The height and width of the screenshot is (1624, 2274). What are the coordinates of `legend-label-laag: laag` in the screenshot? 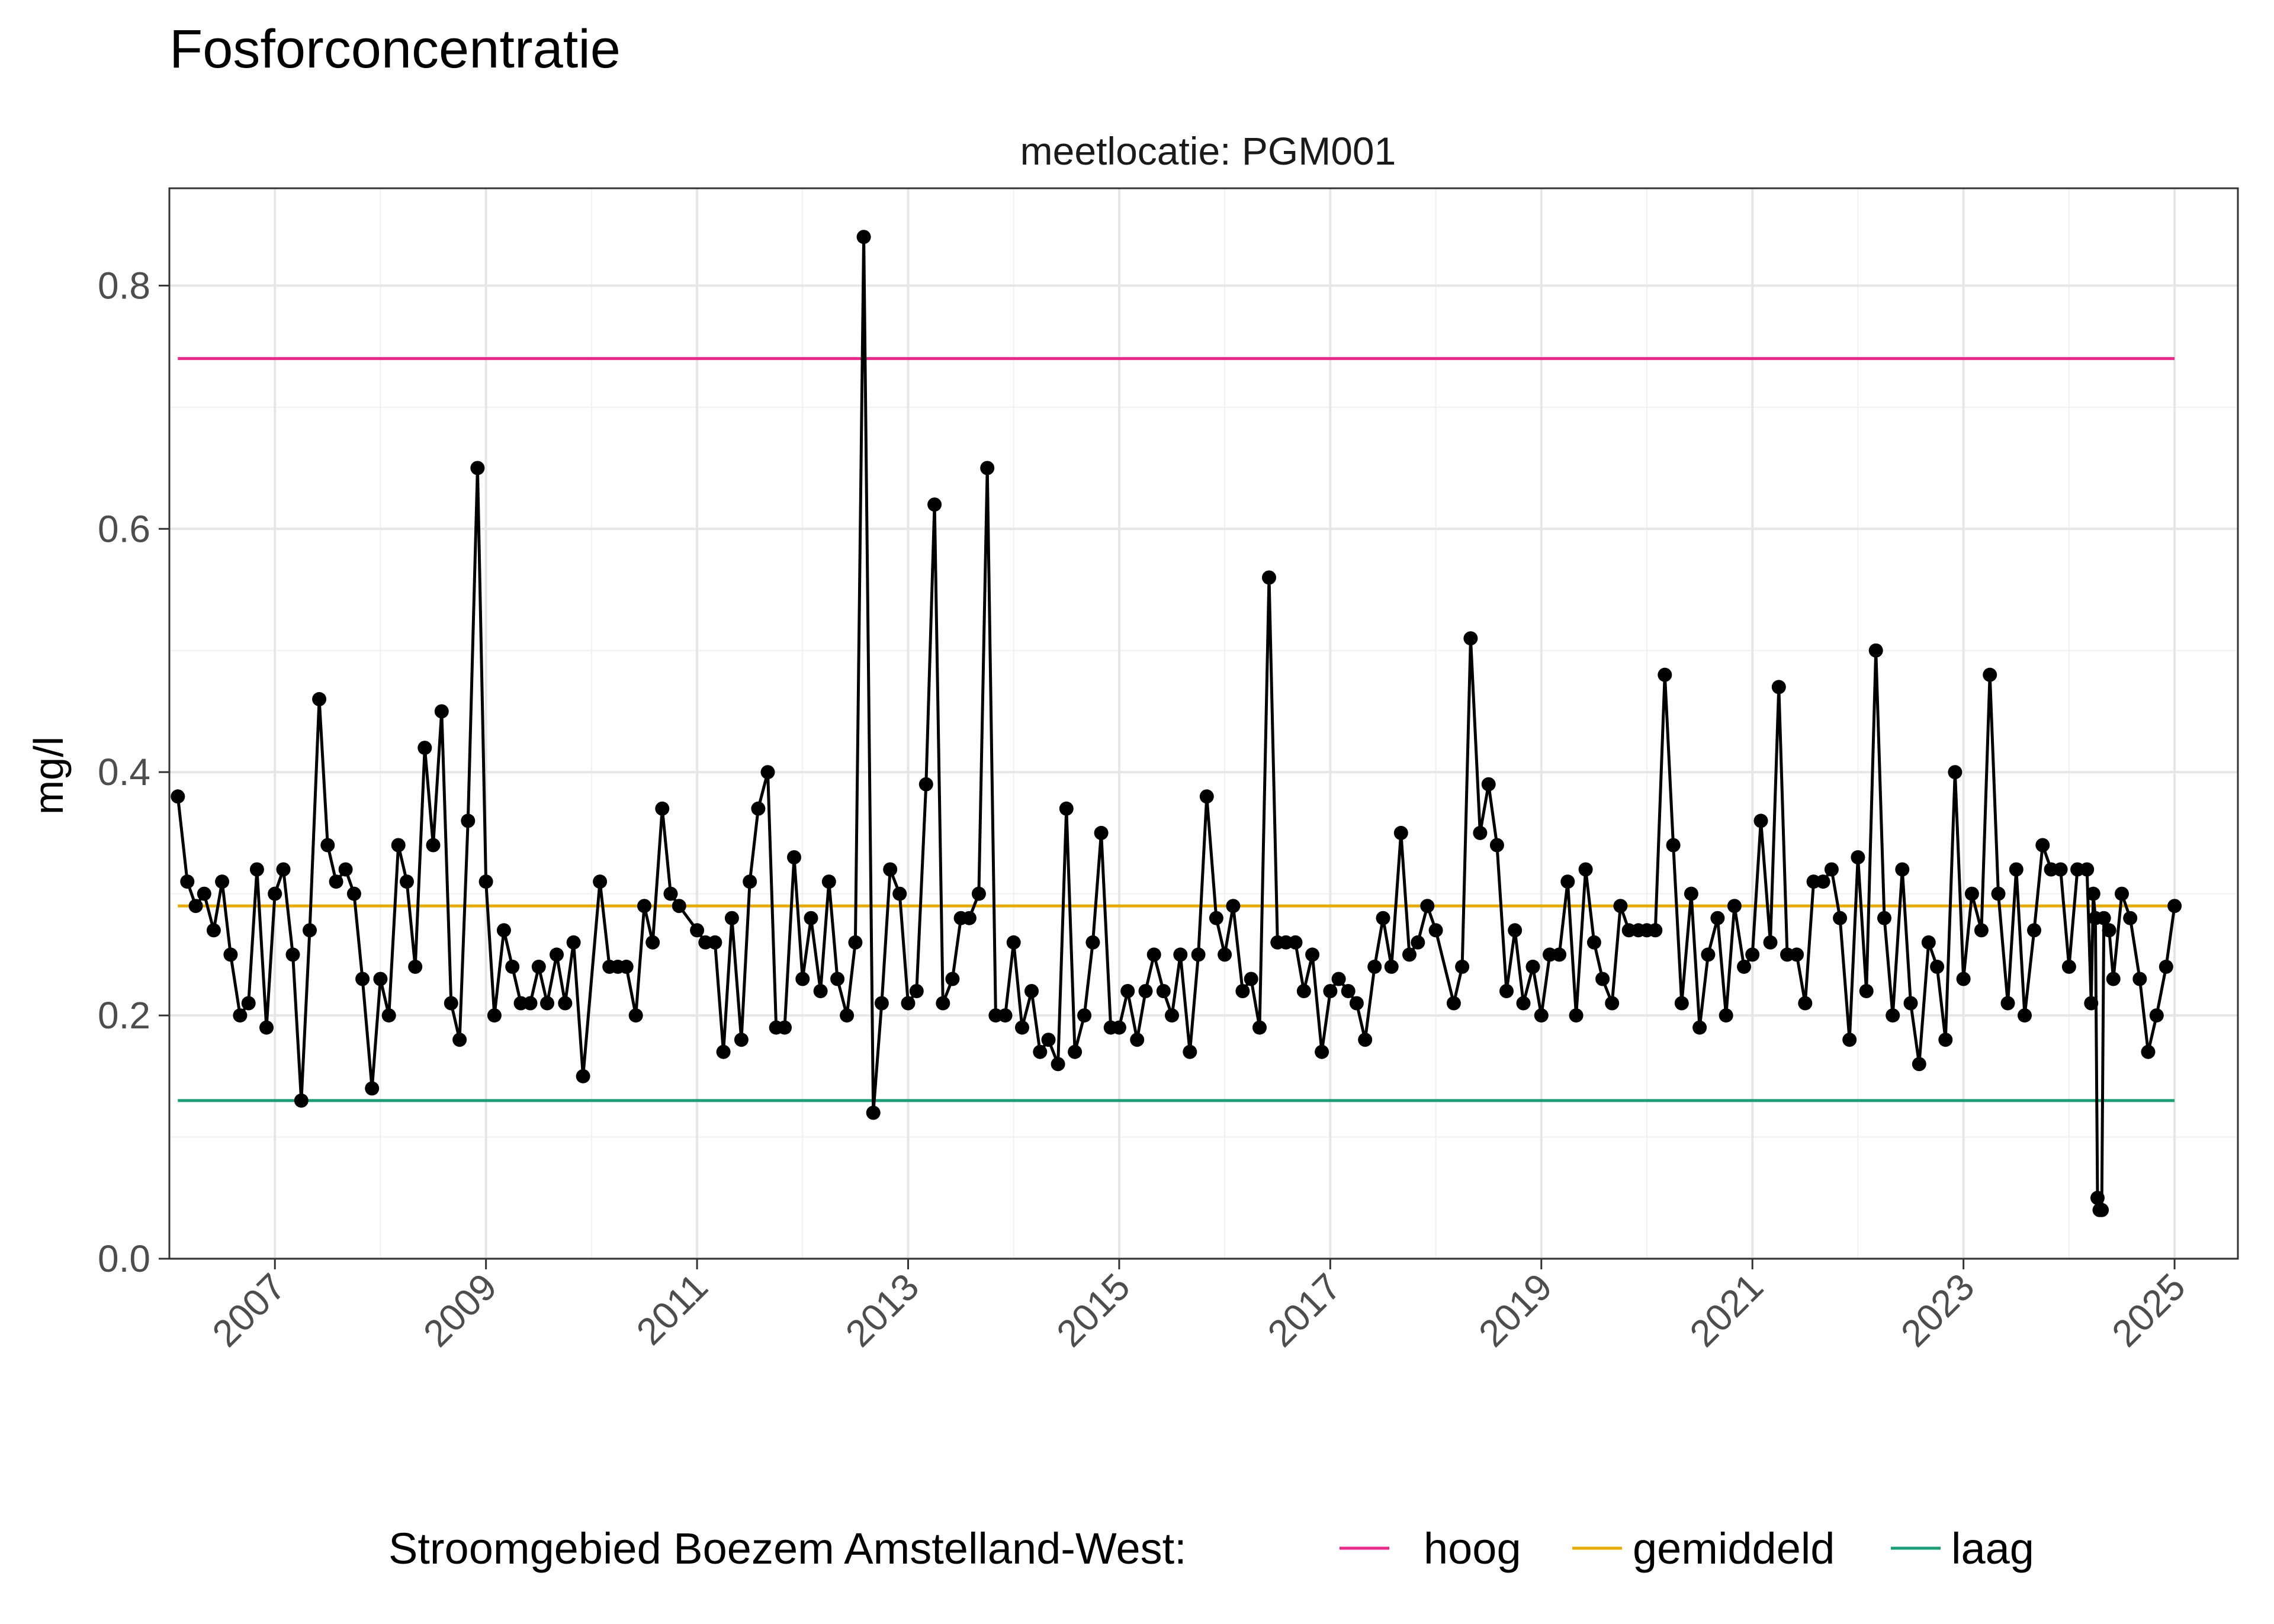 It's located at (1992, 1548).